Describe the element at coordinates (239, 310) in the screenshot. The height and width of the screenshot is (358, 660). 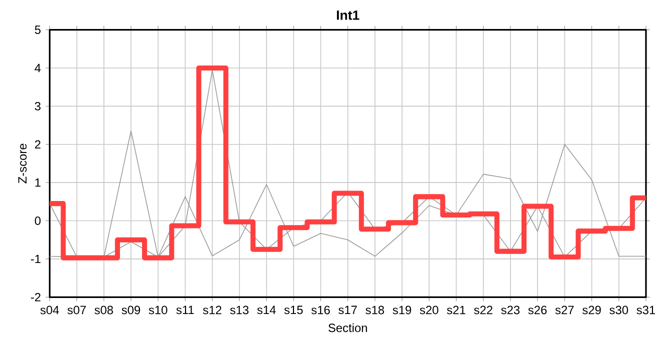
I see `x-tick-label: s13` at that location.